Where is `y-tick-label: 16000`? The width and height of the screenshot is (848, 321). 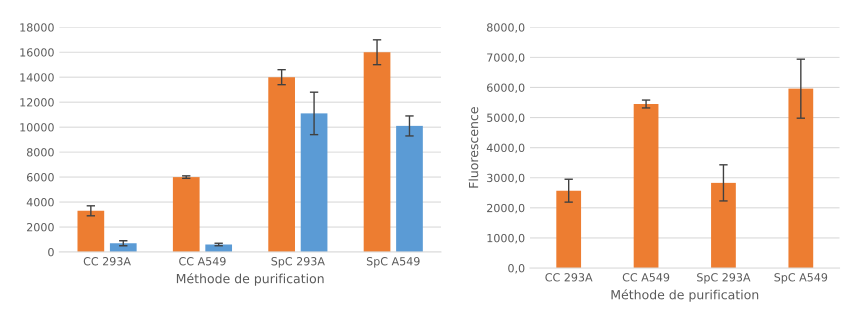
y-tick-label: 16000 is located at coordinates (37, 52).